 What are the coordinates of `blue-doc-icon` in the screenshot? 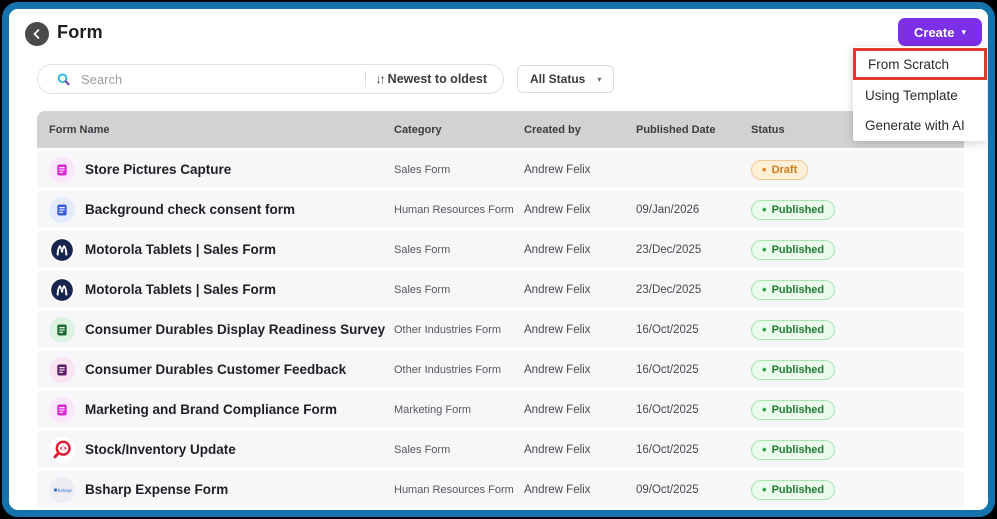 It's located at (62, 209).